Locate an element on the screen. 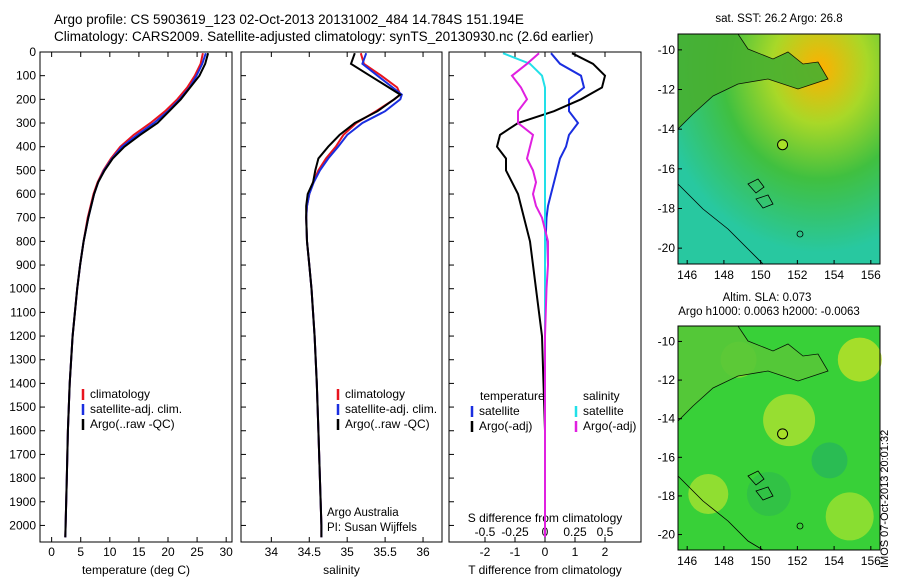 The height and width of the screenshot is (580, 900). s-tick-label: -0.25 is located at coordinates (515, 532).